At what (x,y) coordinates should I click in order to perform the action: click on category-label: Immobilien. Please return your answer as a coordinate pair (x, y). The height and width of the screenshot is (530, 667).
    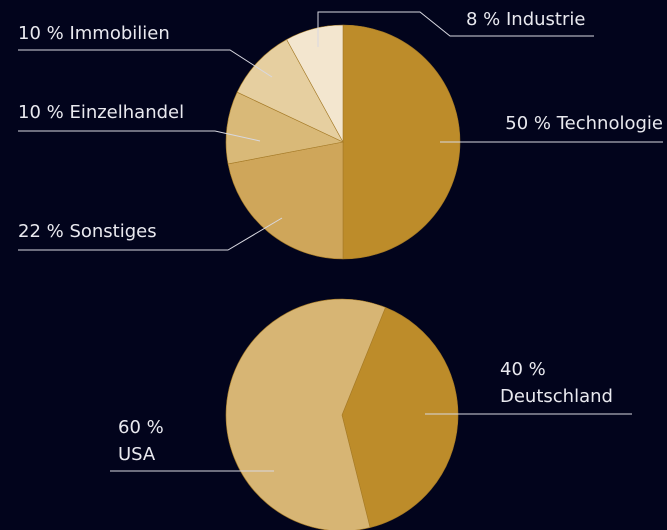
    Looking at the image, I should click on (117, 33).